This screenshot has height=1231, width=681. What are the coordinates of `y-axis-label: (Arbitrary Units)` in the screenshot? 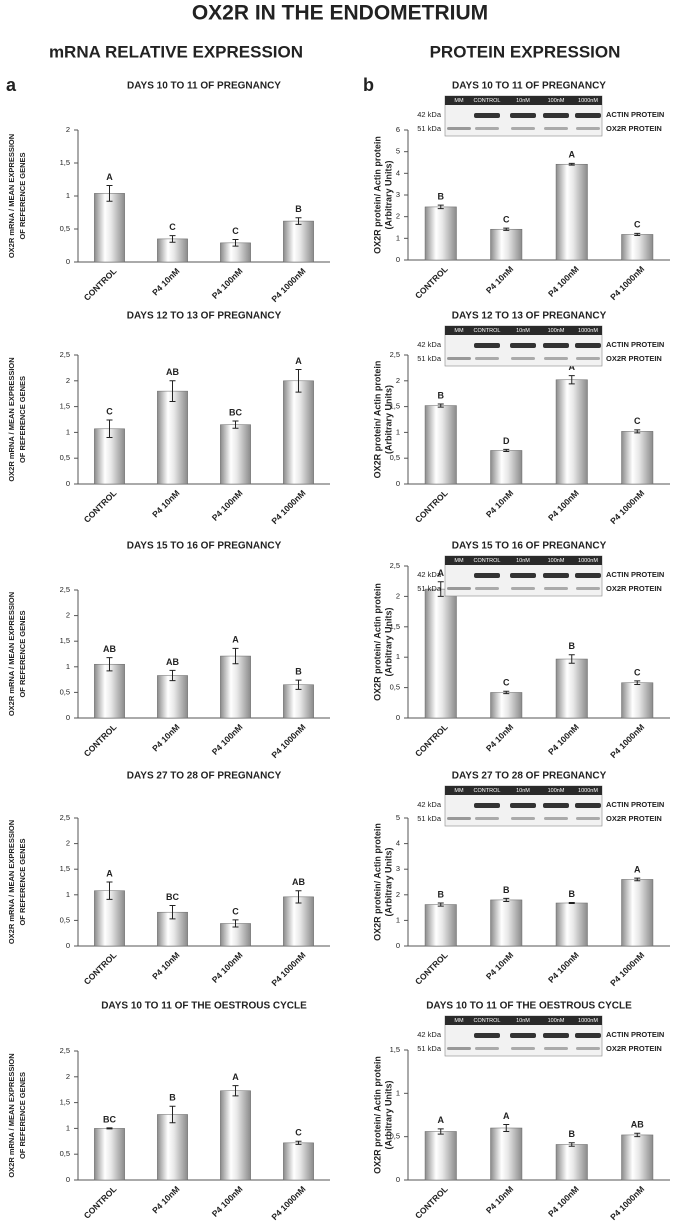 It's located at (388, 419).